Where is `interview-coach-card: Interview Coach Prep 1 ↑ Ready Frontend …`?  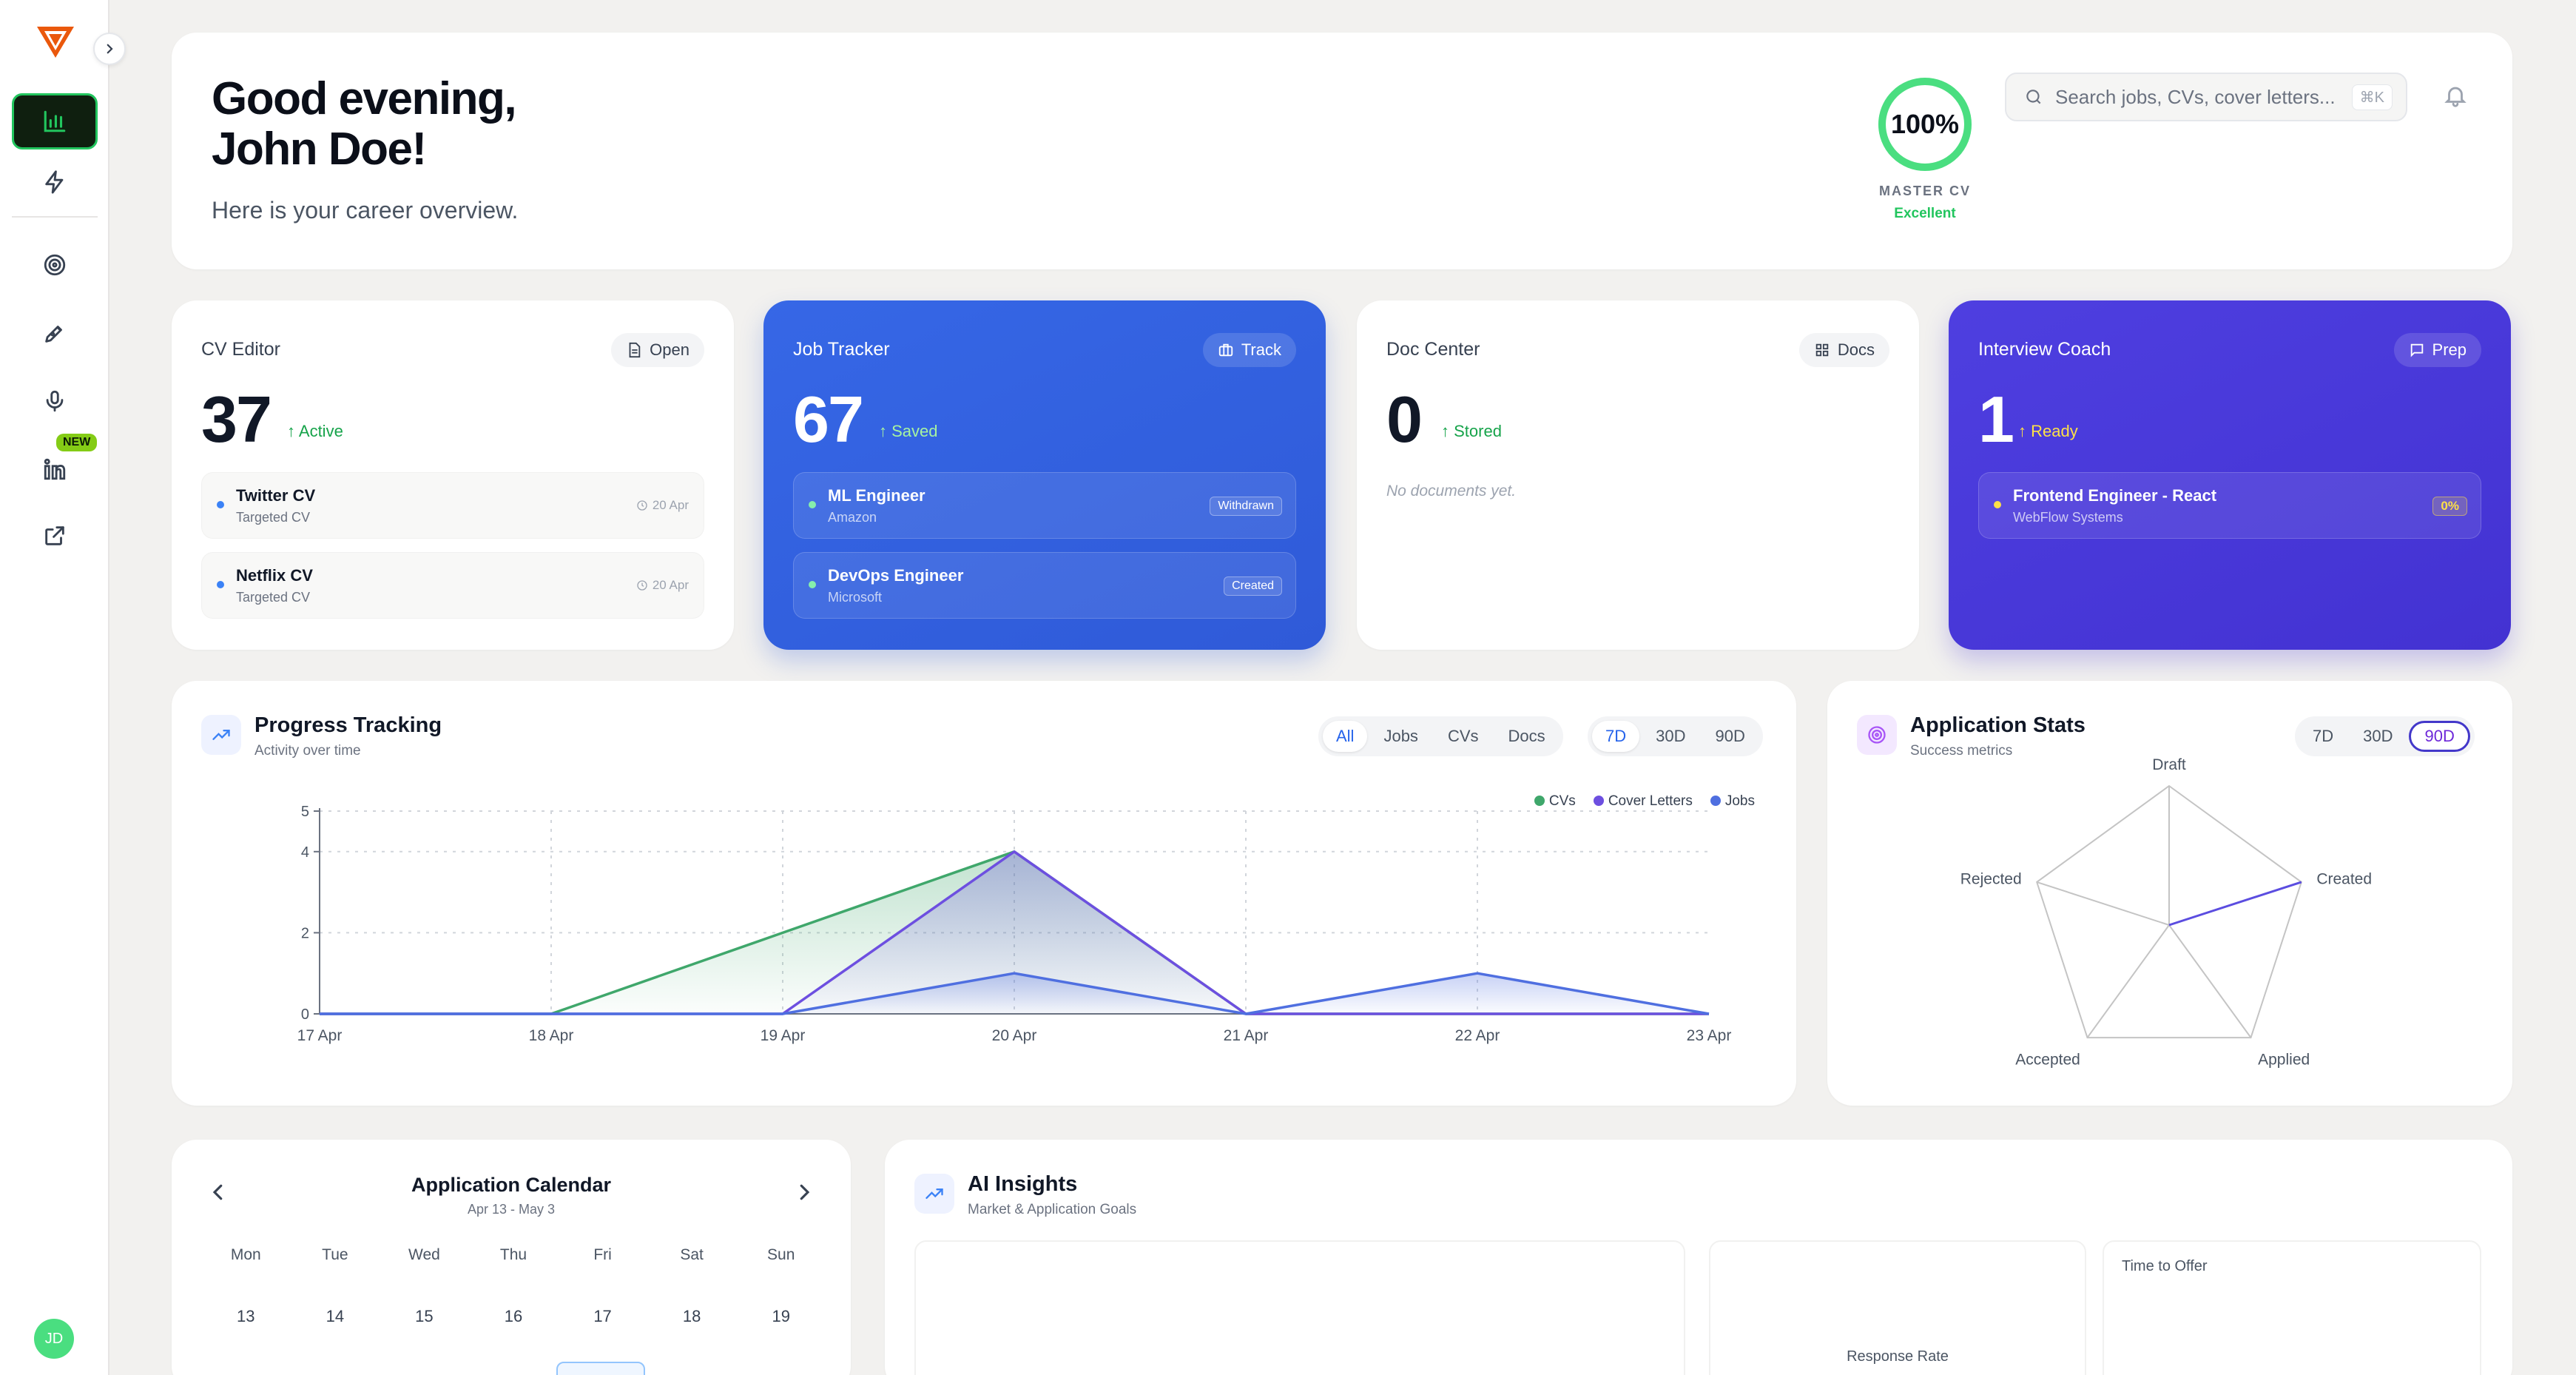
interview-coach-card: Interview Coach Prep 1 ↑ Ready Frontend … is located at coordinates (2230, 475).